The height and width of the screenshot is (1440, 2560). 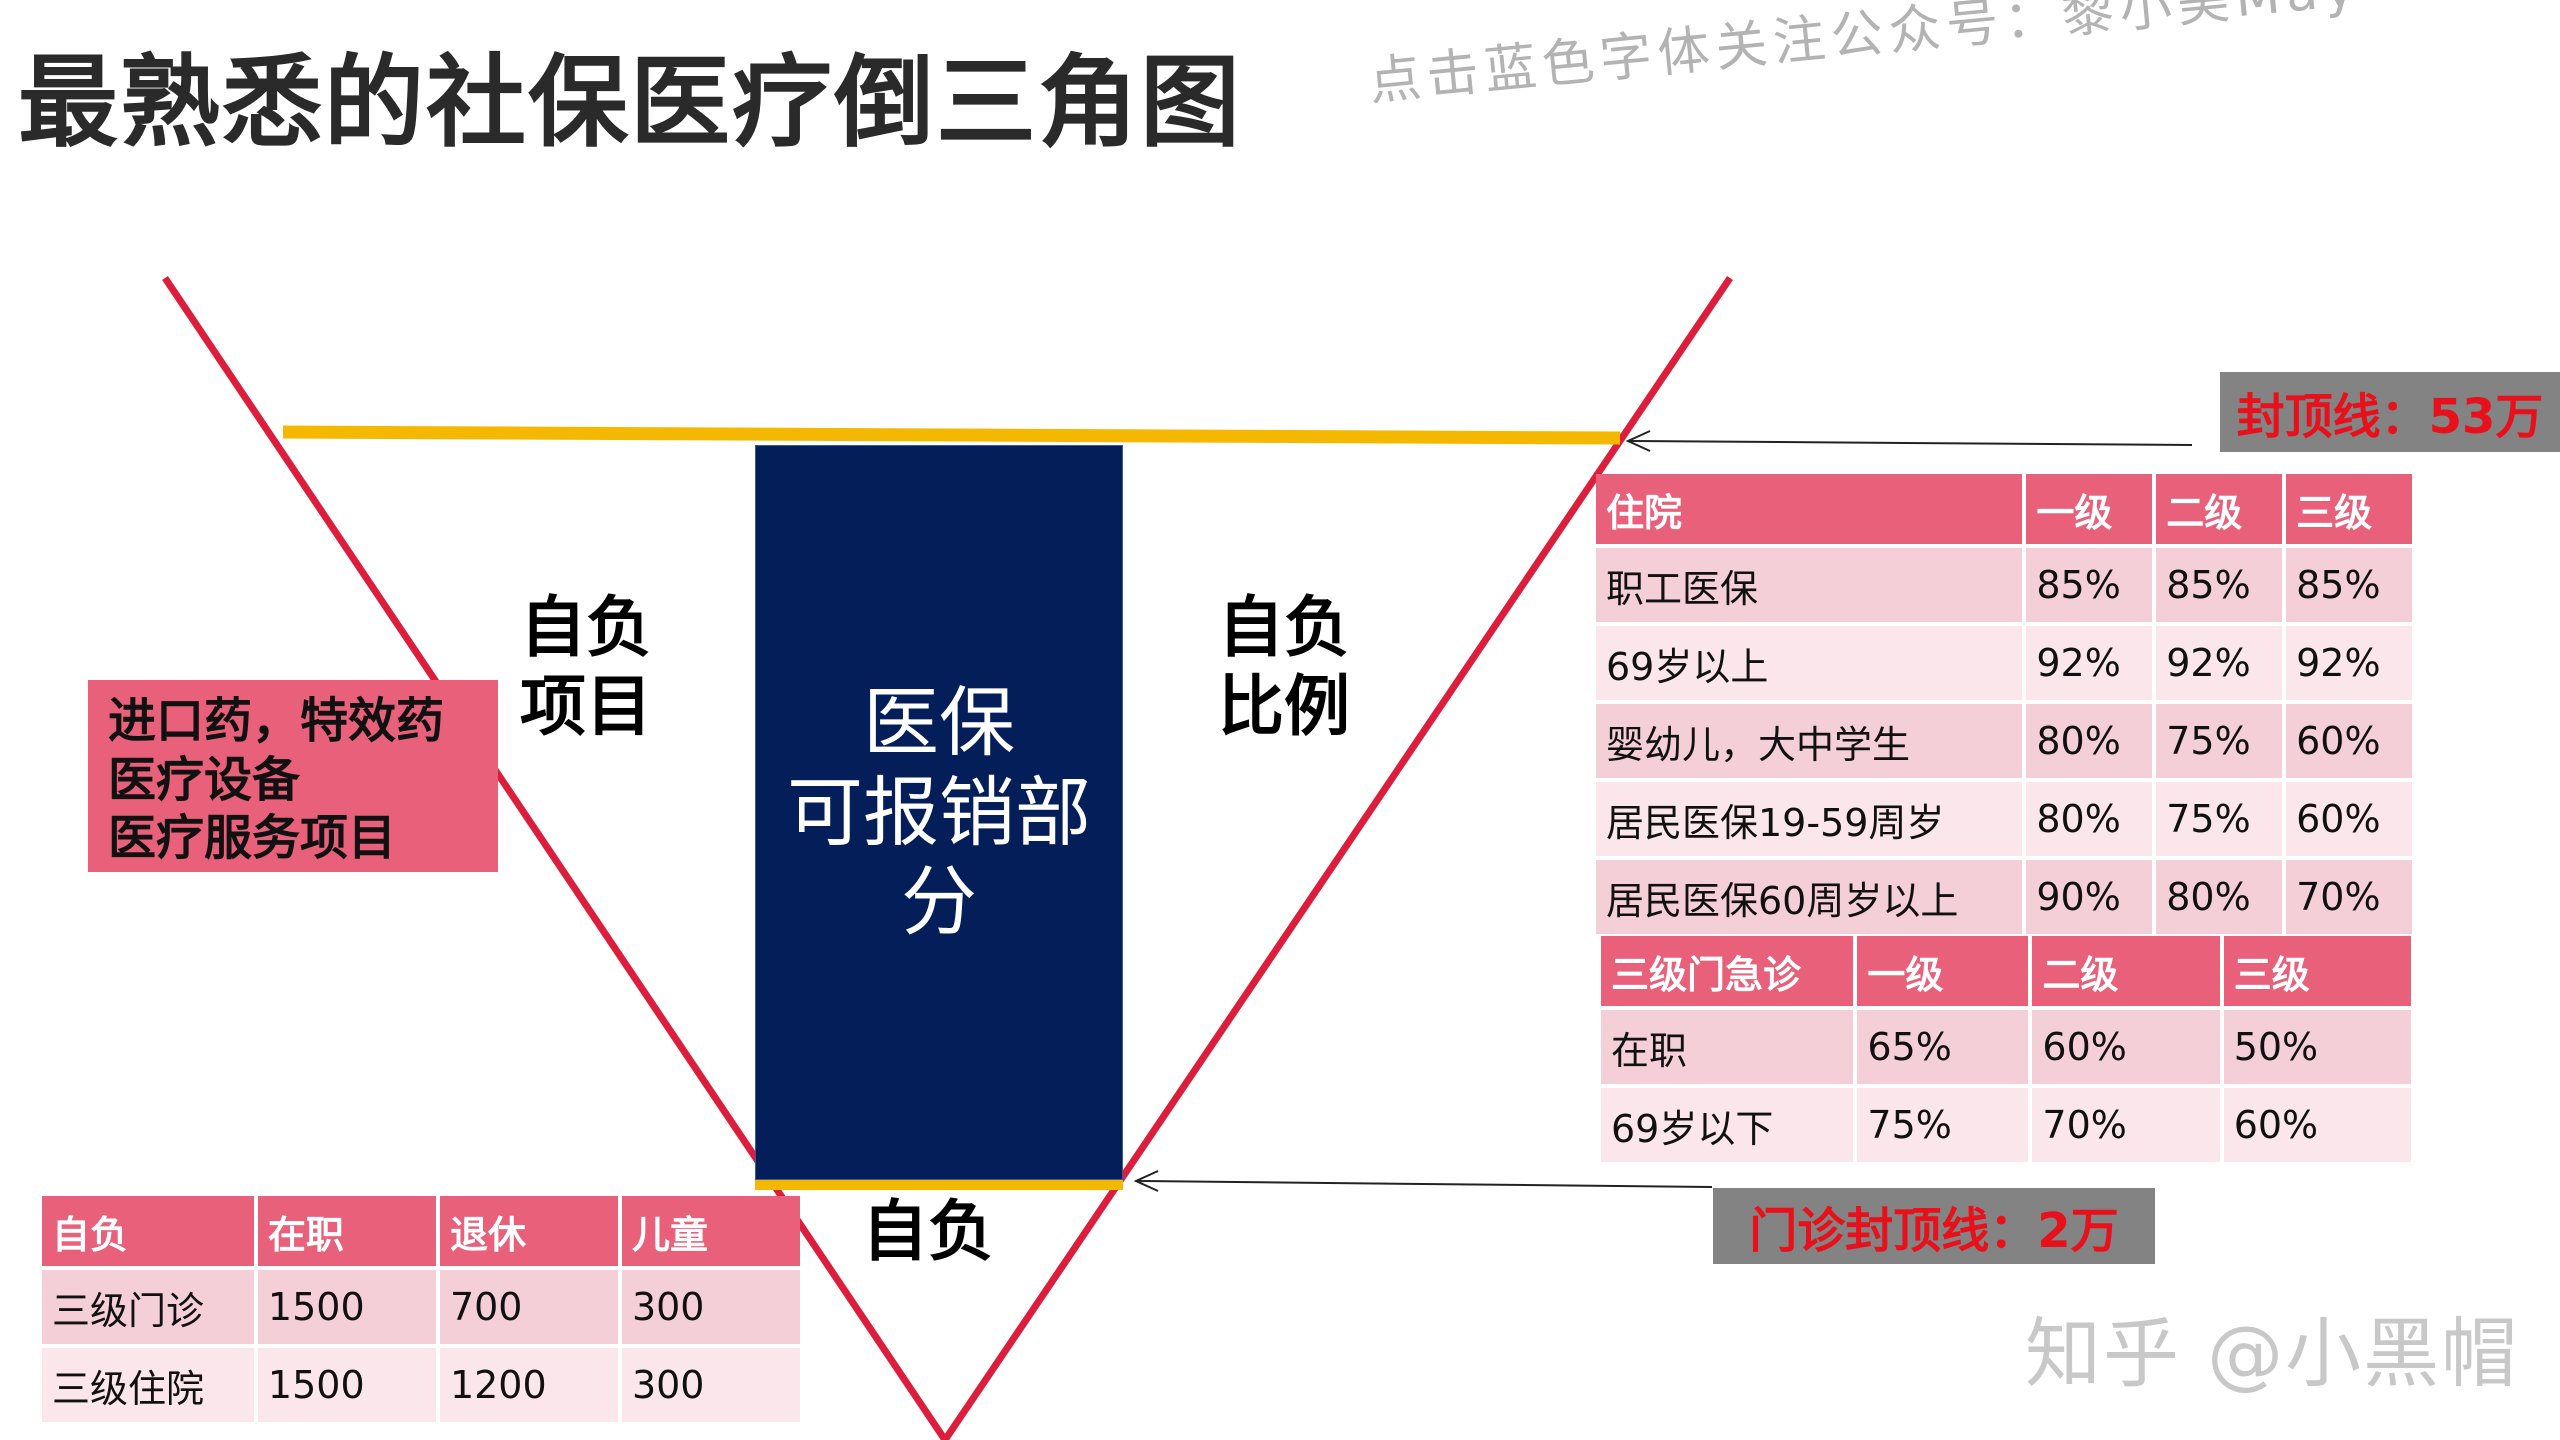 I want to click on table-cell: 69岁以上, so click(x=1809, y=663).